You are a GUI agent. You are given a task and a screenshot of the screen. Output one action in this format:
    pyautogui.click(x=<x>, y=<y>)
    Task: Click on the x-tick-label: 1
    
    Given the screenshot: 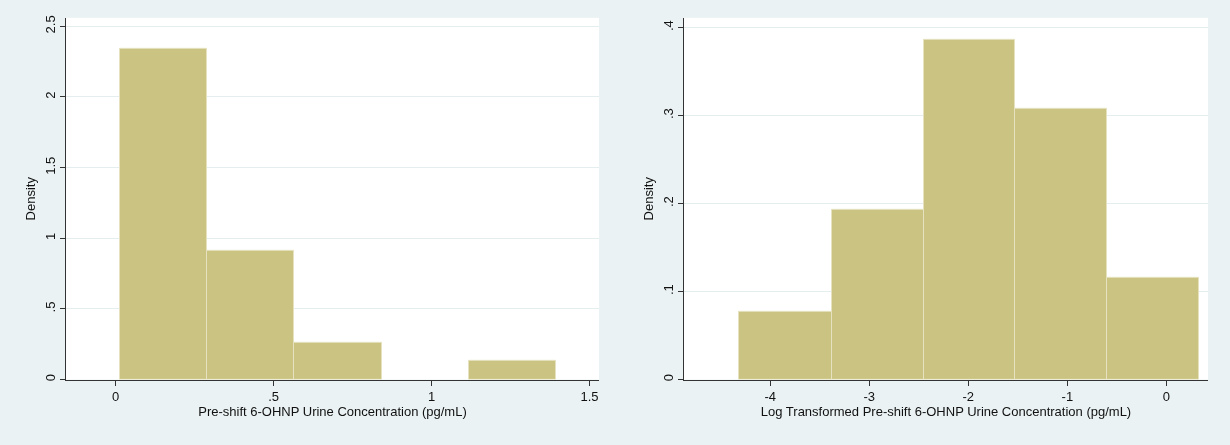 What is the action you would take?
    pyautogui.click(x=431, y=397)
    